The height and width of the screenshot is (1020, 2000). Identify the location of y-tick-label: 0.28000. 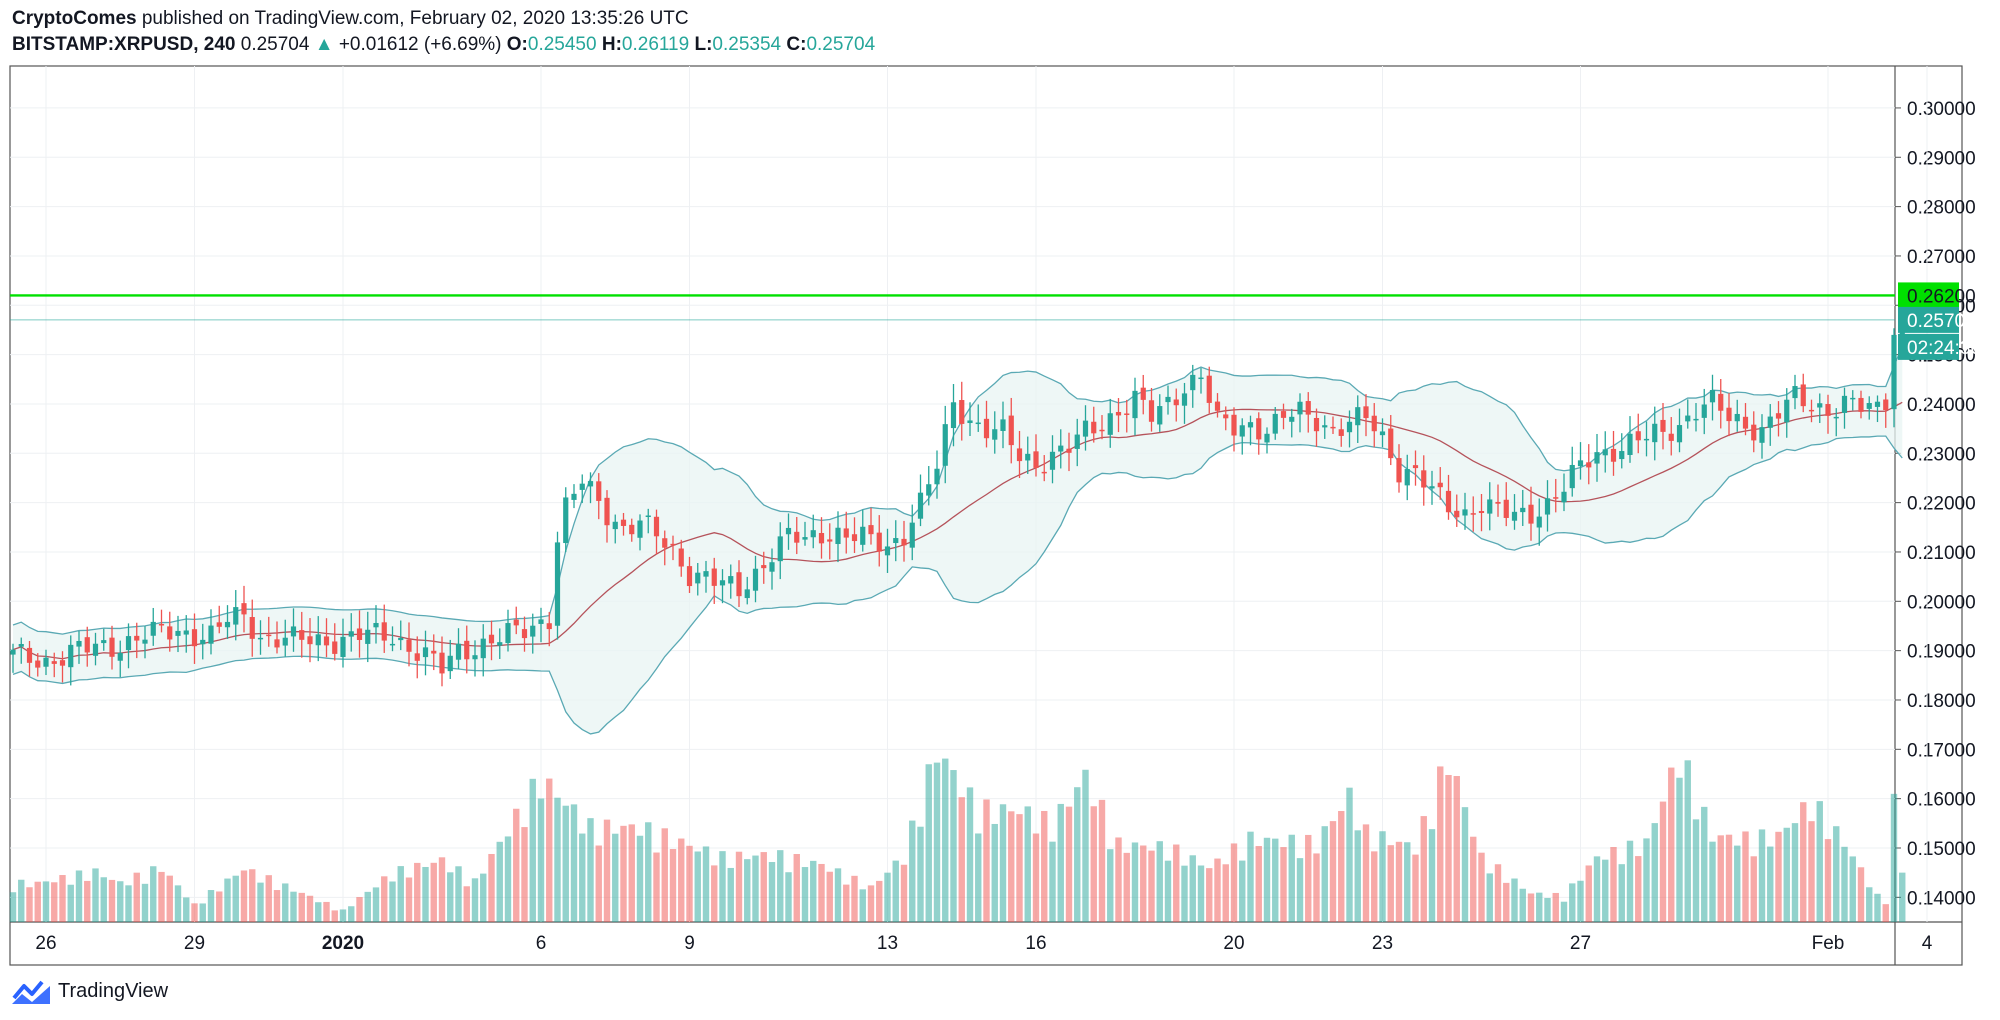
(1941, 208).